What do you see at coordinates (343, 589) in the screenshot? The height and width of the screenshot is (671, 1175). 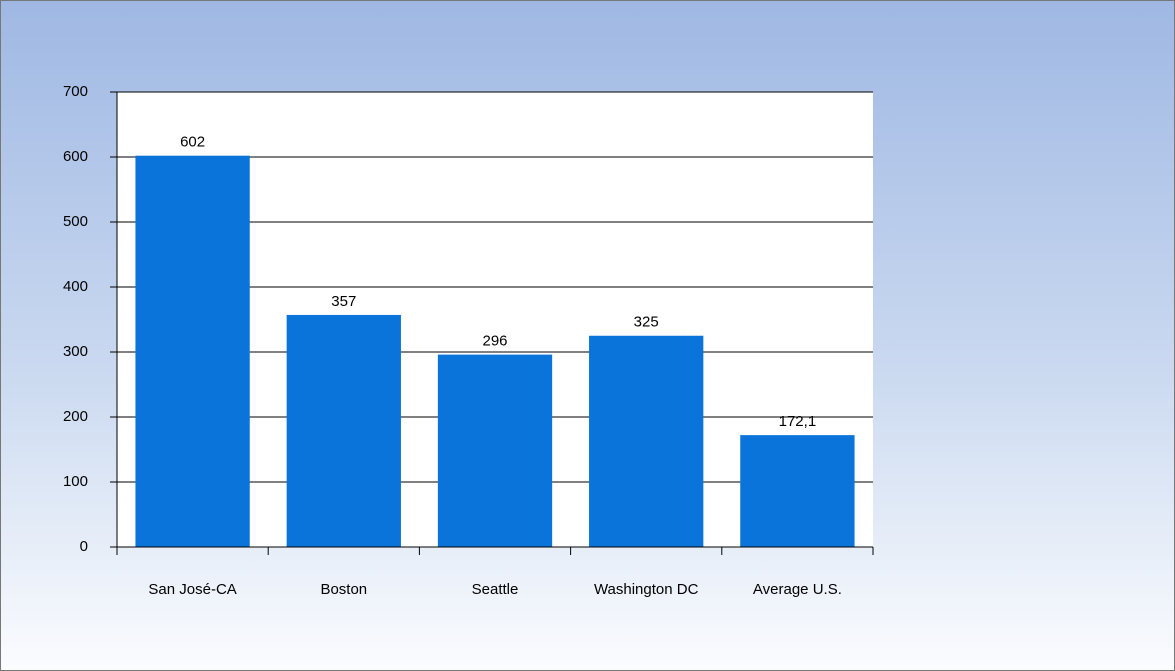 I see `x-tick-label: Boston` at bounding box center [343, 589].